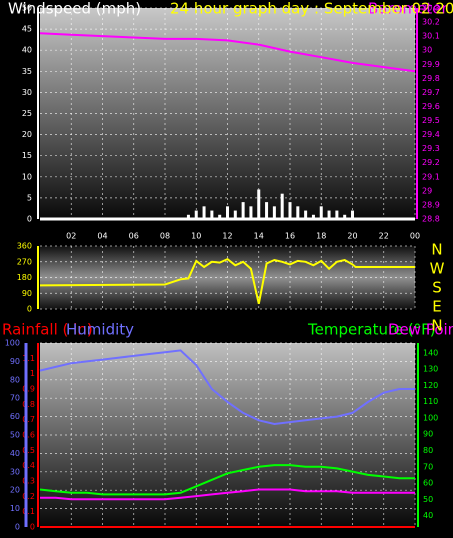  What do you see at coordinates (24, 277) in the screenshot?
I see `tick-label: 180` at bounding box center [24, 277].